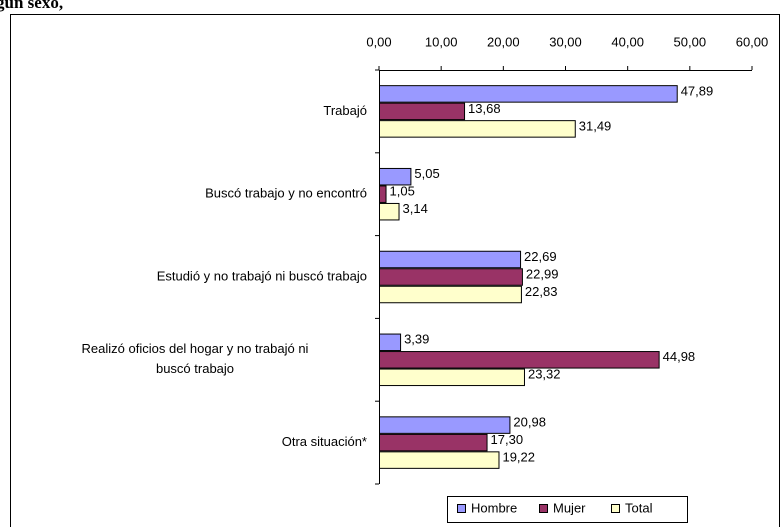 This screenshot has width=782, height=527. What do you see at coordinates (679, 356) in the screenshot?
I see `value-label: 44,98` at bounding box center [679, 356].